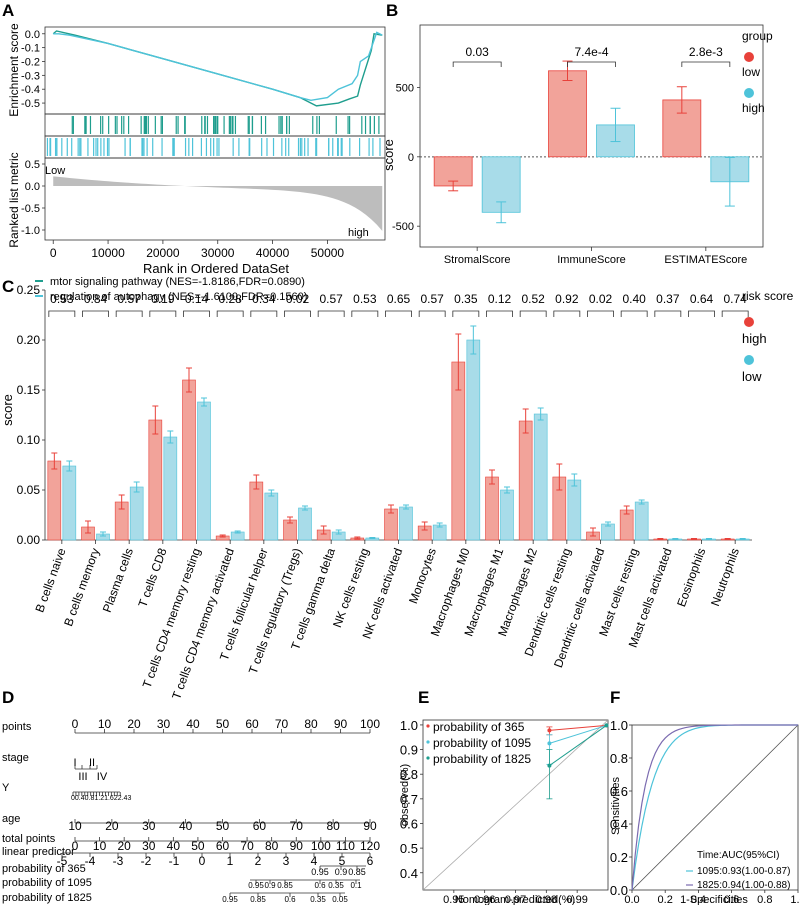 This screenshot has width=800, height=905. Describe the element at coordinates (453, 899) in the screenshot. I see `e-x-tick-label: 0.95` at that location.